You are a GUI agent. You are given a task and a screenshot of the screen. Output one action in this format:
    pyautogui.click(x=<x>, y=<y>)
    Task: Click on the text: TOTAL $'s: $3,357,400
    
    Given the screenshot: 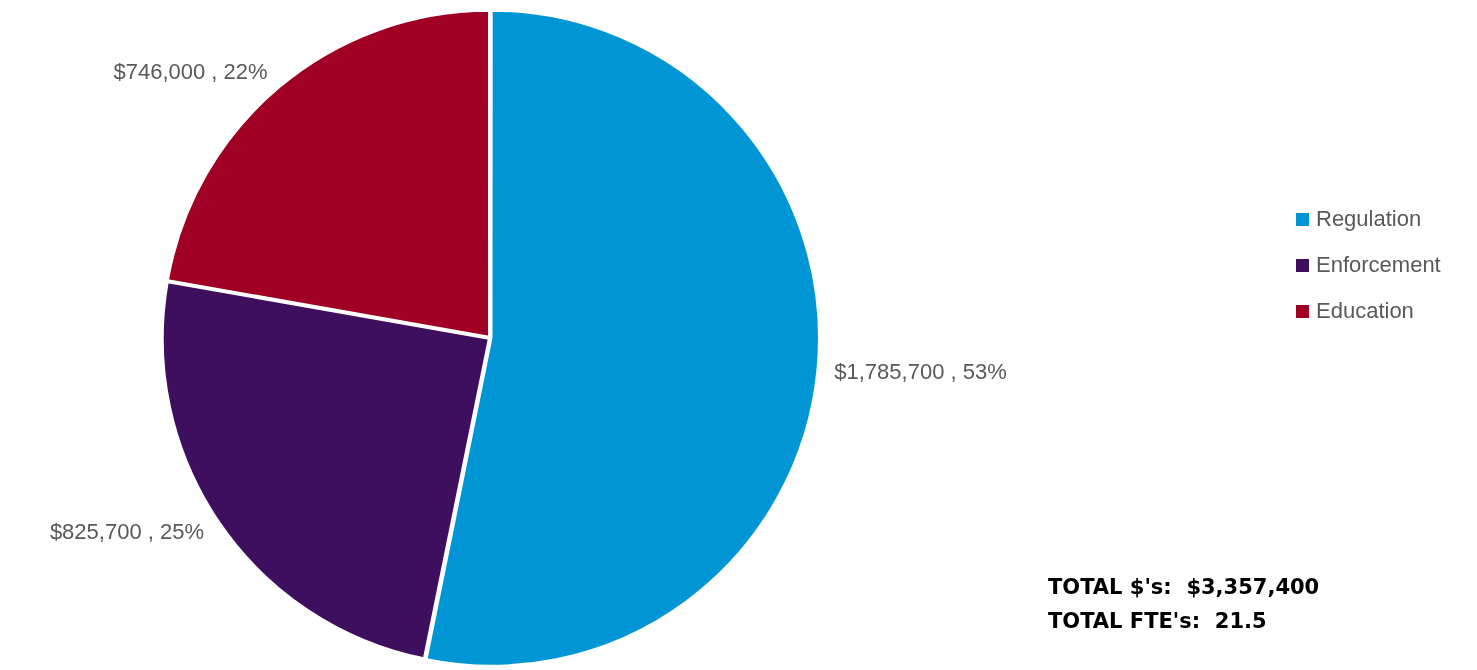 What is the action you would take?
    pyautogui.click(x=1184, y=587)
    